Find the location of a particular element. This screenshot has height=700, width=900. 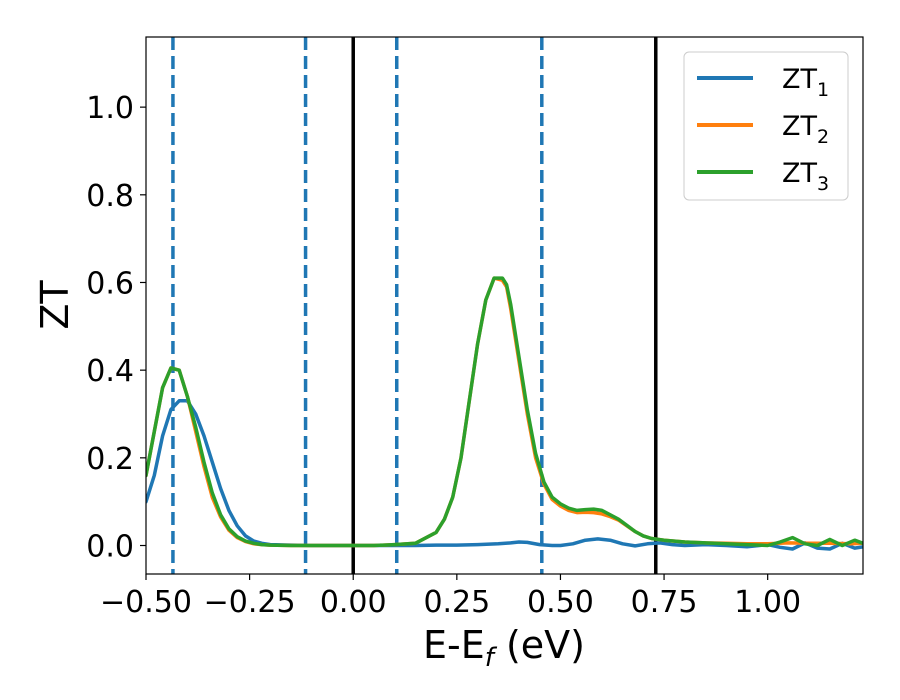

y-tick-label: 0.0 is located at coordinates (110, 547).